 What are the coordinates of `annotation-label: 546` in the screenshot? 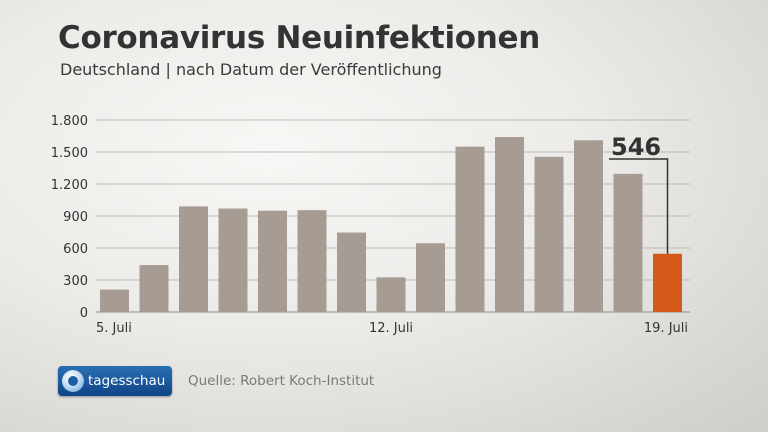 It's located at (636, 147).